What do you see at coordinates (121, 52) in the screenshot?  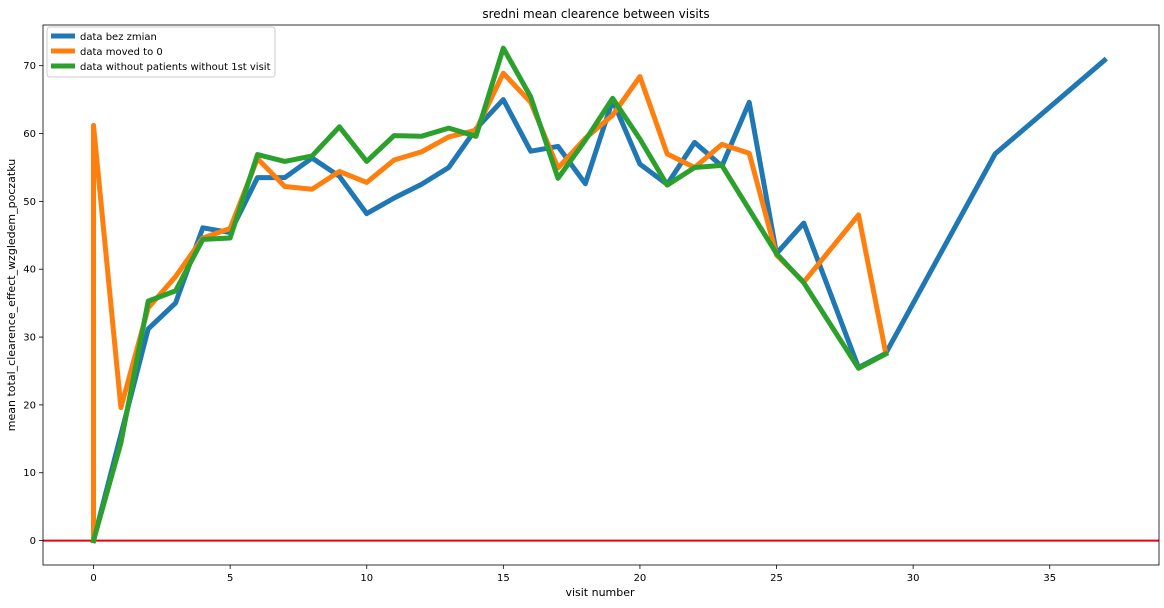 I see `legend-label-series-1: data moved to 0` at bounding box center [121, 52].